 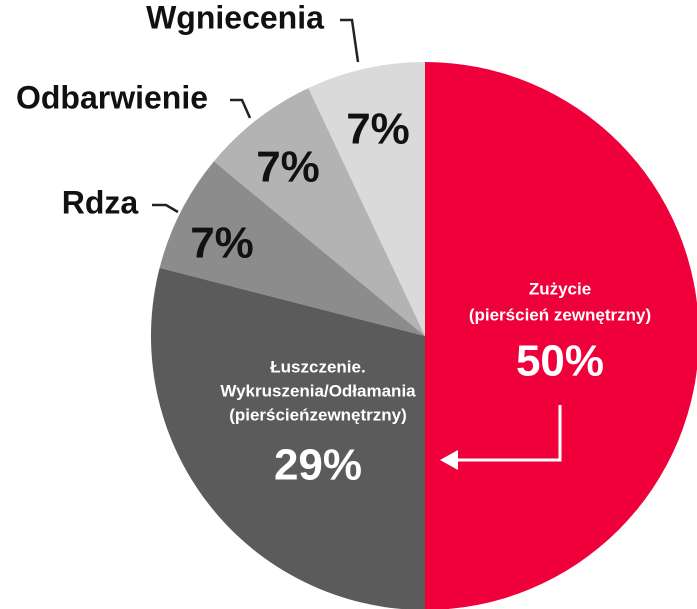 I want to click on slice-label: Wgniecenia, so click(x=235, y=17).